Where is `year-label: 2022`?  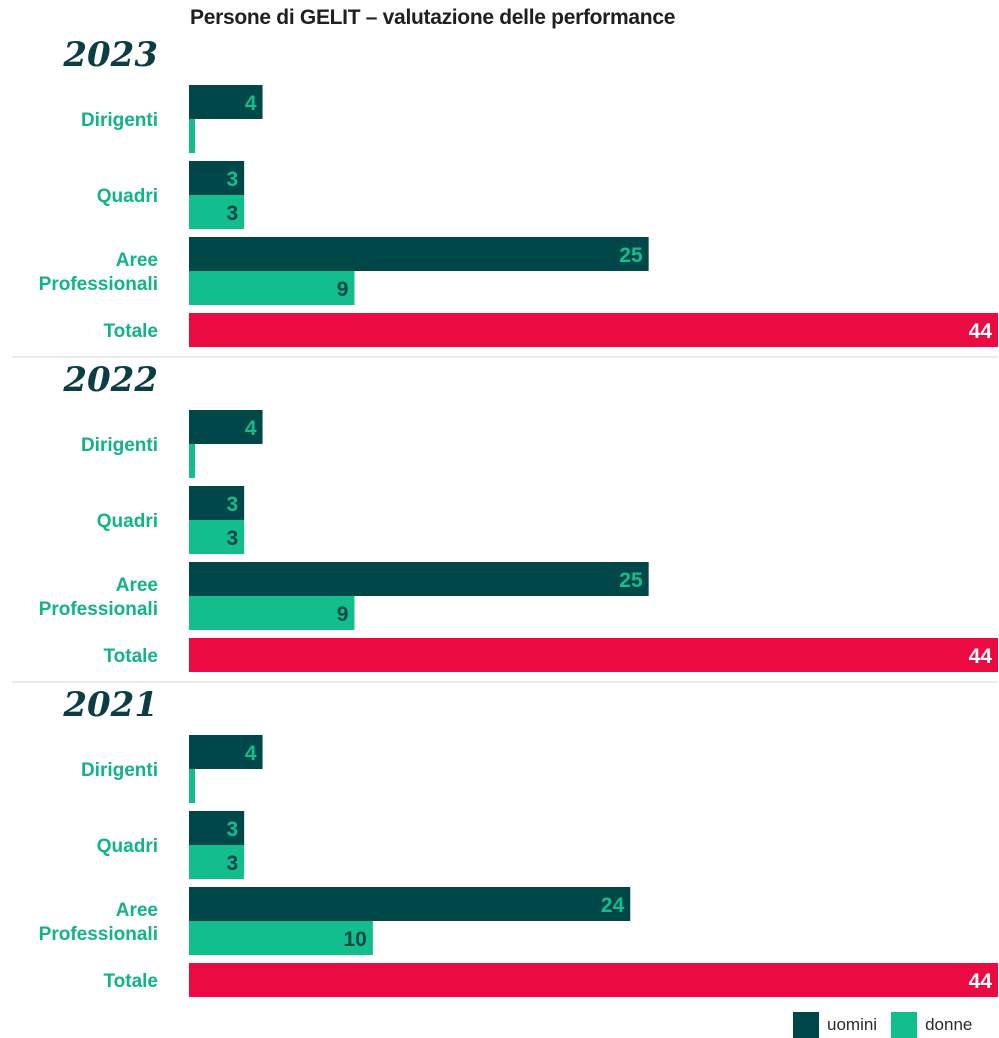
year-label: 2022 is located at coordinates (110, 380).